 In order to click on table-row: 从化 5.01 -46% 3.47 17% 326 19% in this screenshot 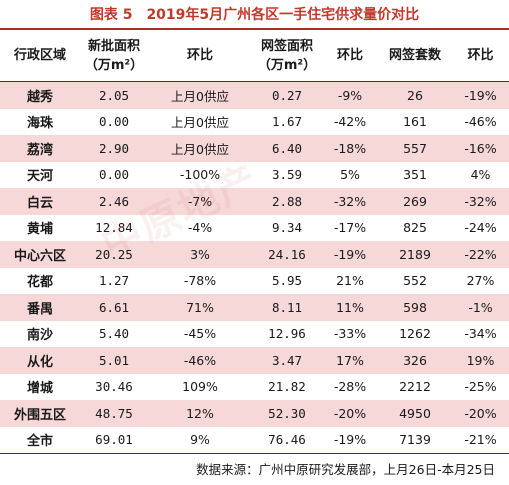, I will do `click(254, 360)`.